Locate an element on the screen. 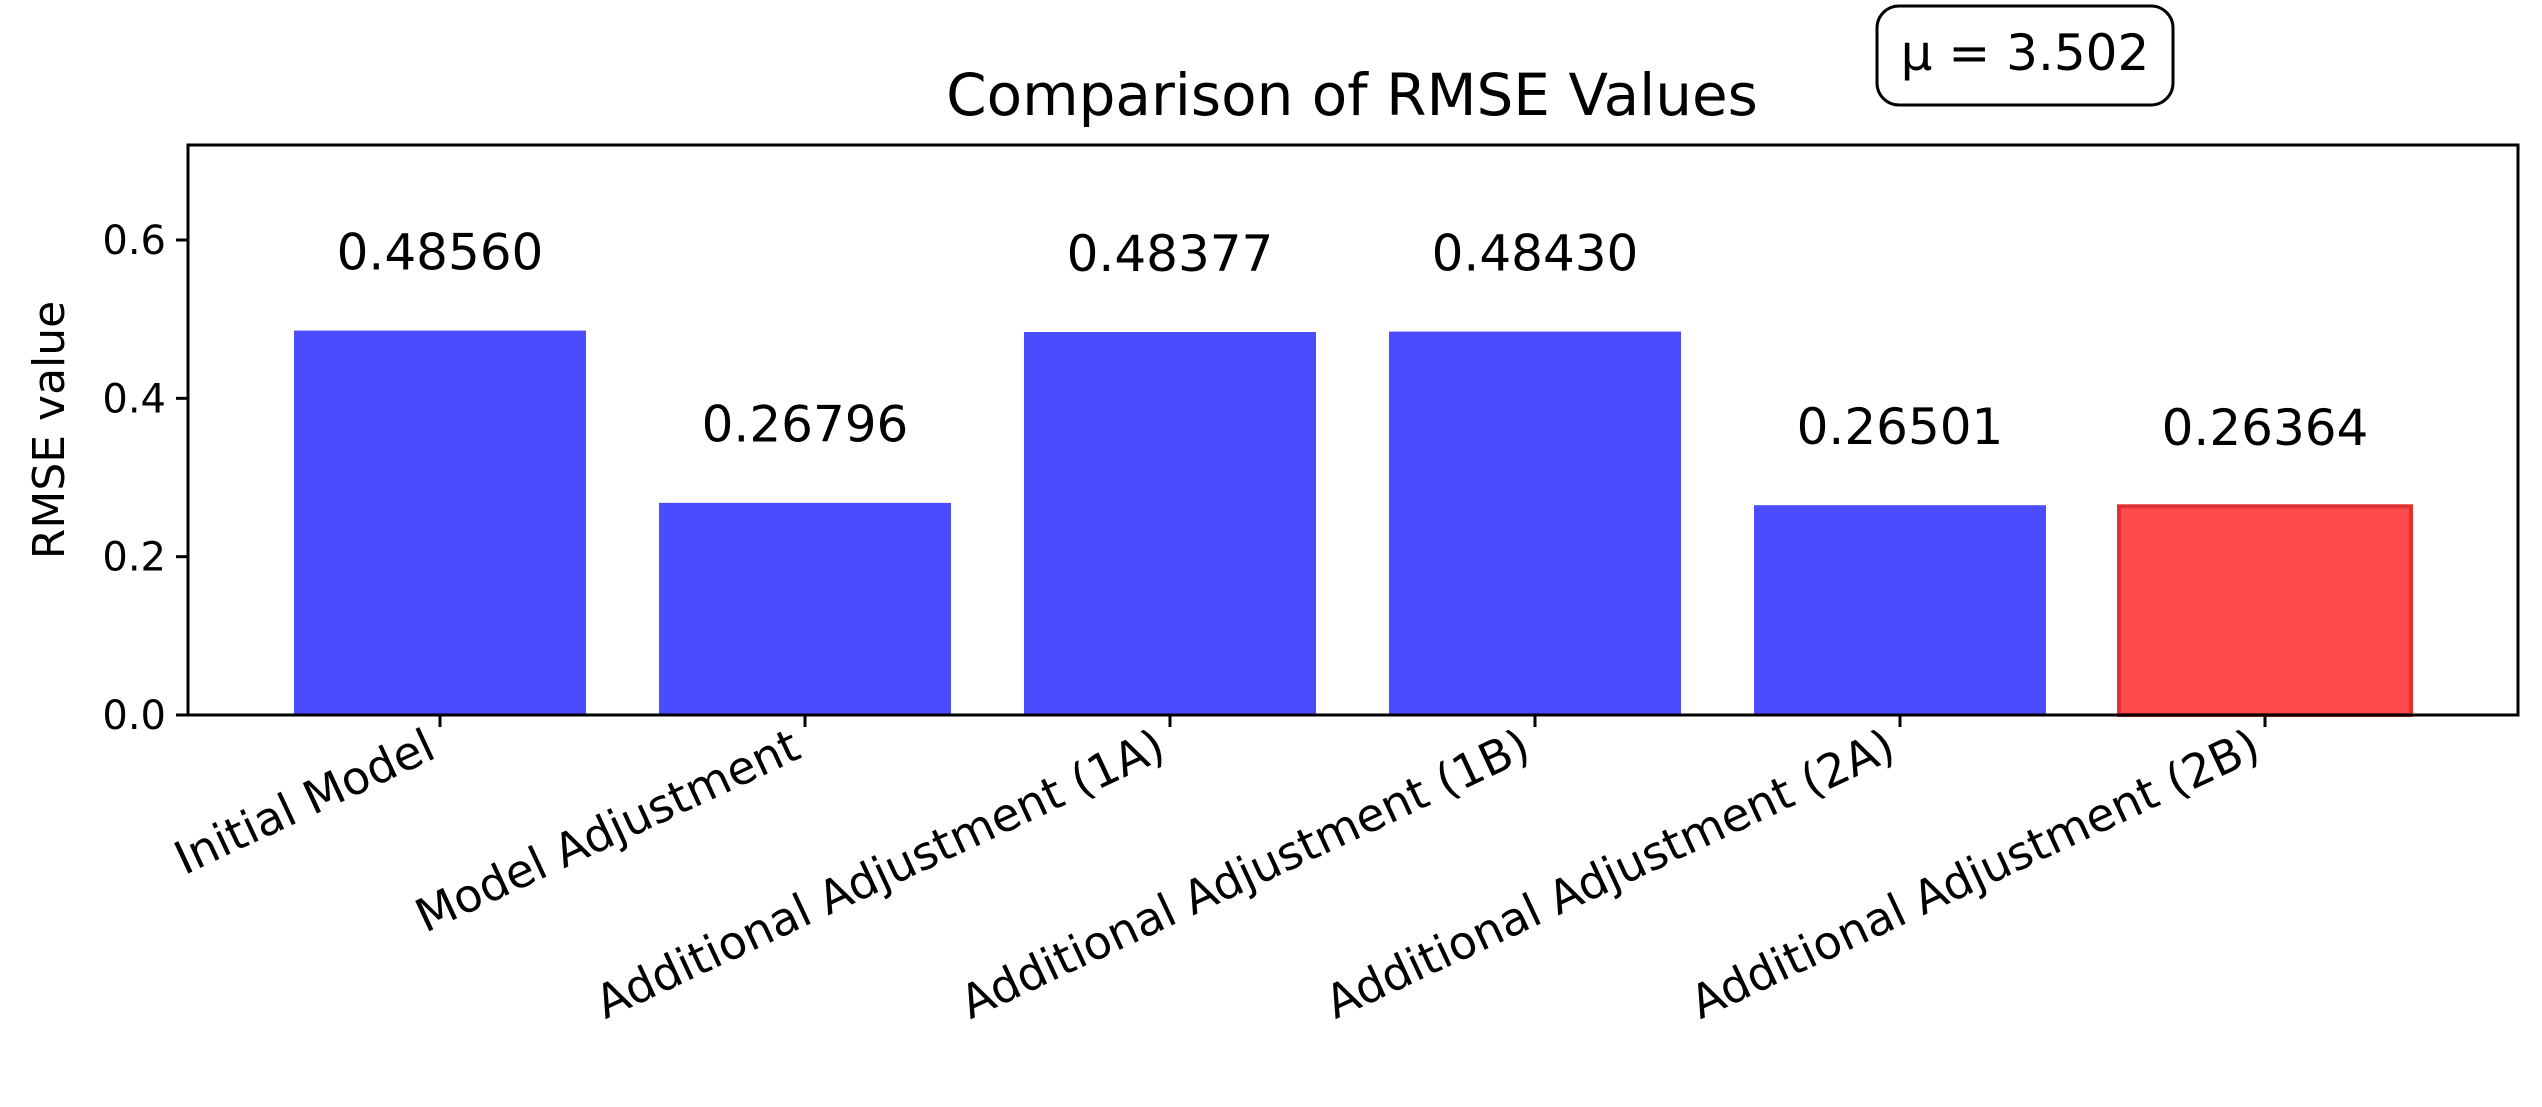  y-tick-label: 0.6 is located at coordinates (134, 241).